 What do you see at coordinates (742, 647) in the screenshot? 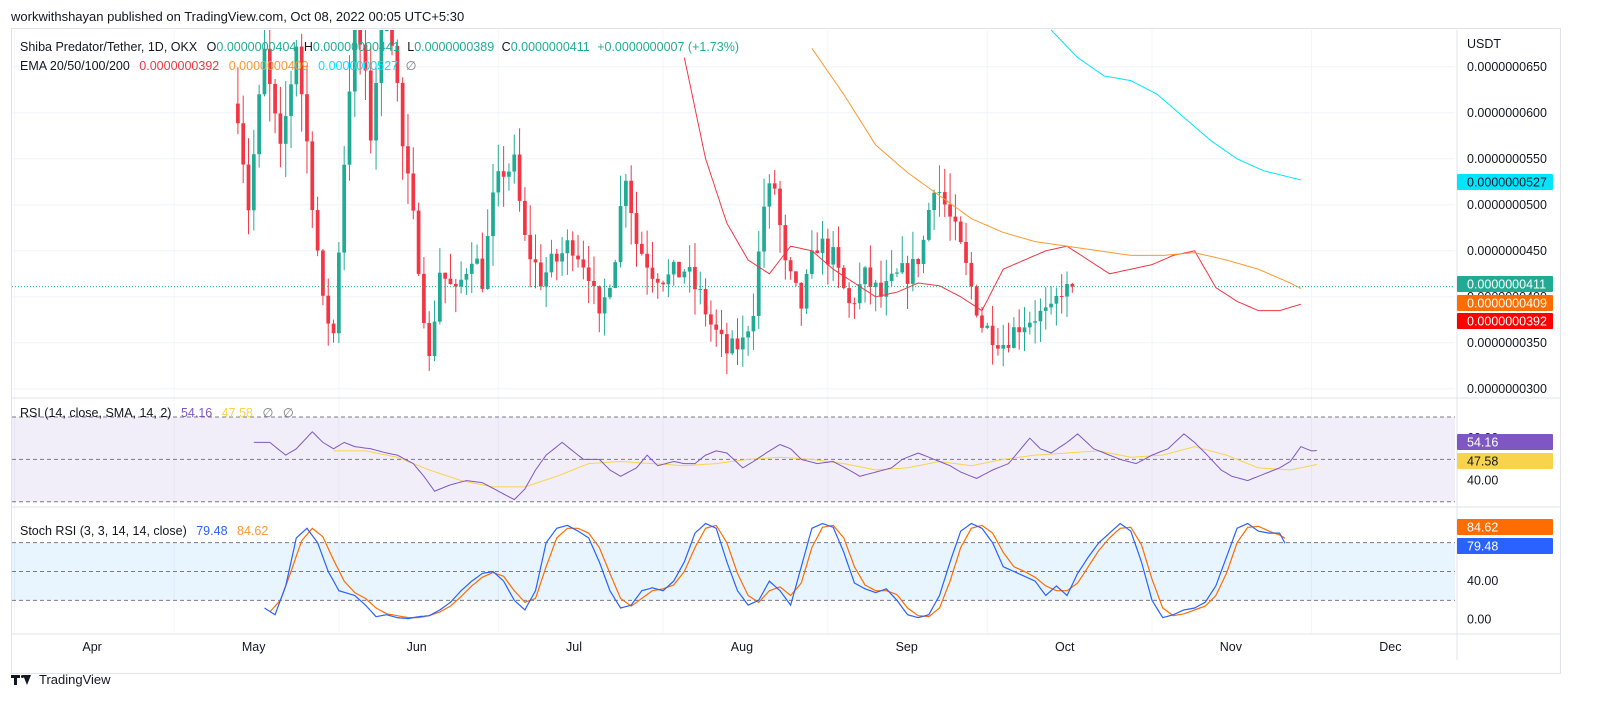
I see `x-tick-label: Aug` at bounding box center [742, 647].